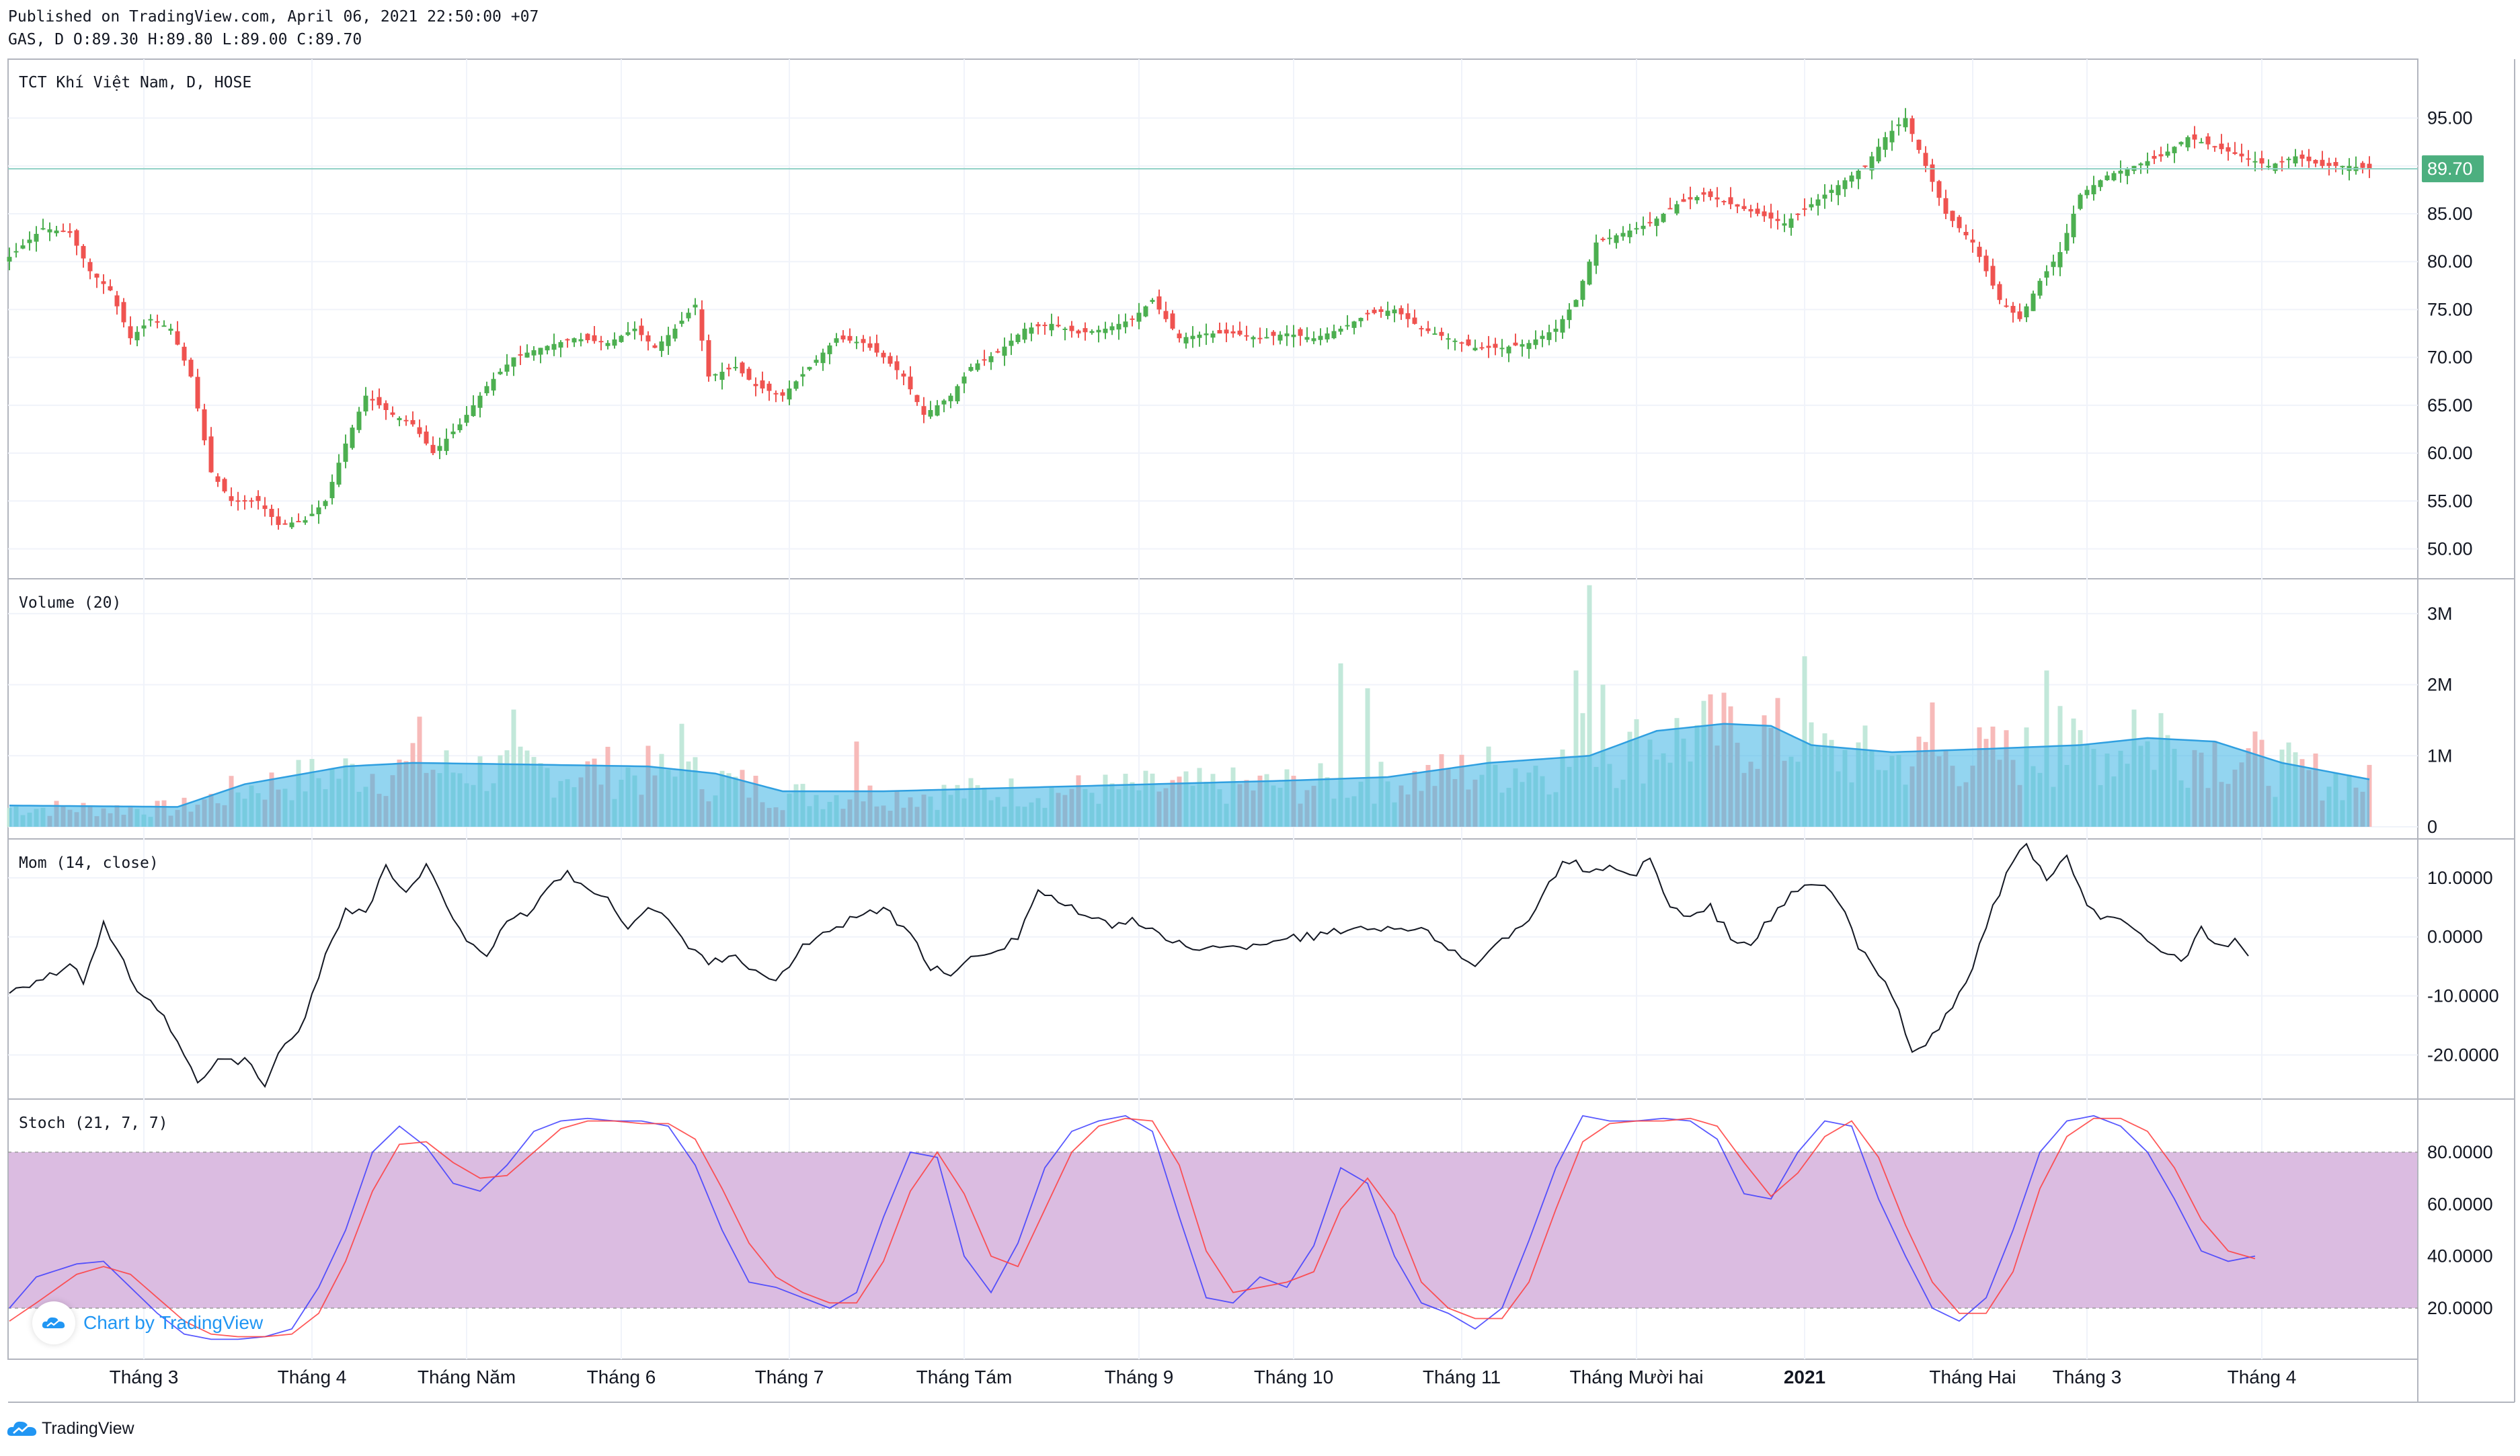  What do you see at coordinates (2460, 1204) in the screenshot?
I see `y-tick-label: 60.0000` at bounding box center [2460, 1204].